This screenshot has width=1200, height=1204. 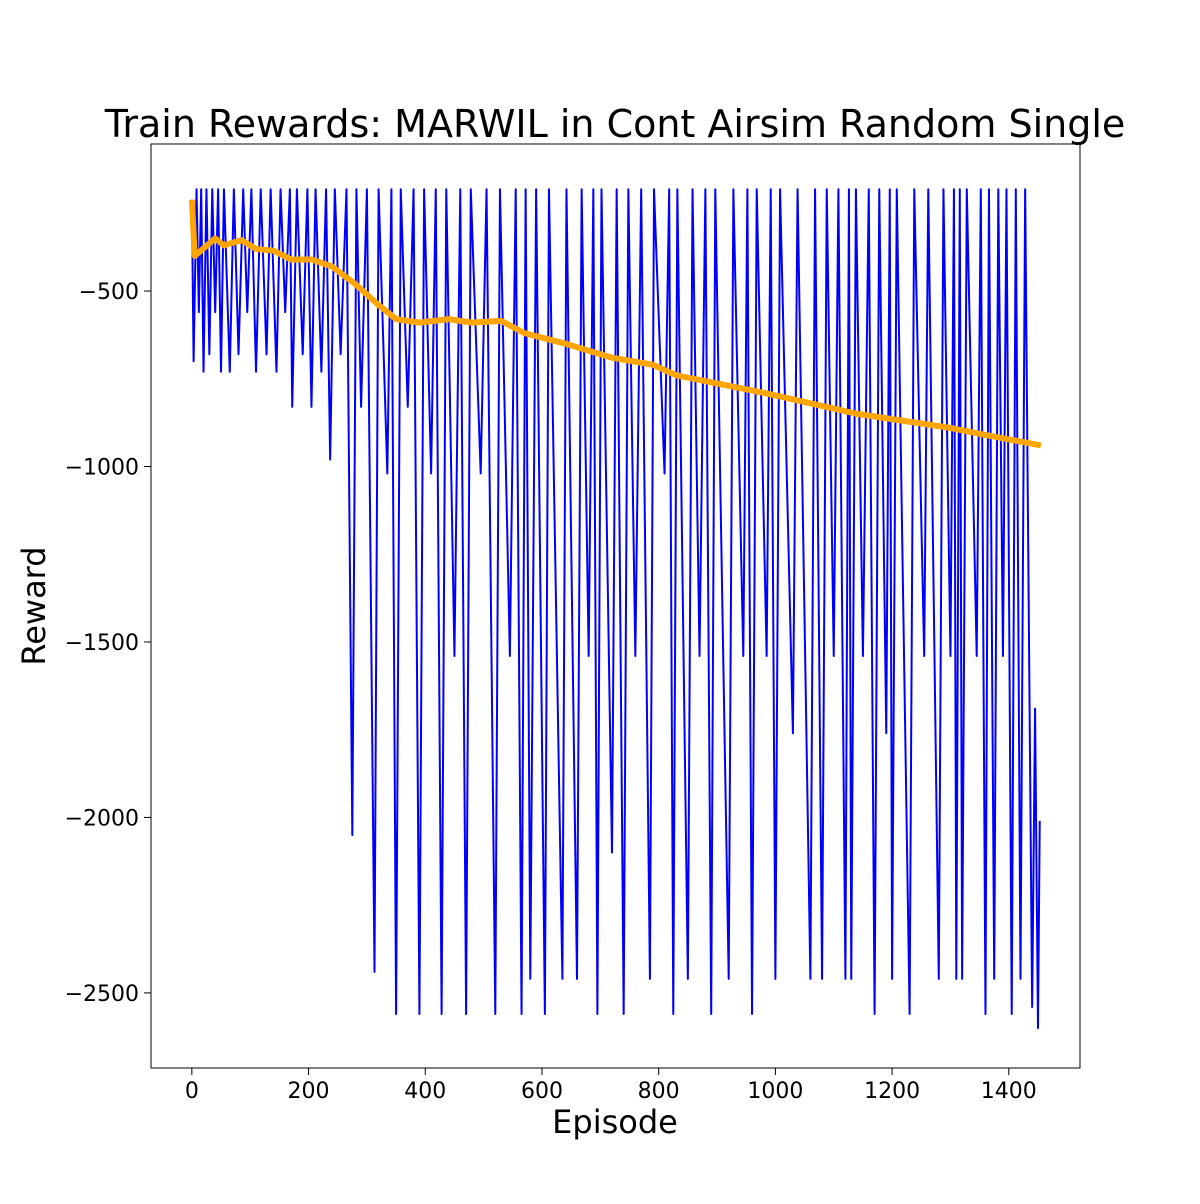 What do you see at coordinates (615, 1122) in the screenshot?
I see `x-axis-label: Episode` at bounding box center [615, 1122].